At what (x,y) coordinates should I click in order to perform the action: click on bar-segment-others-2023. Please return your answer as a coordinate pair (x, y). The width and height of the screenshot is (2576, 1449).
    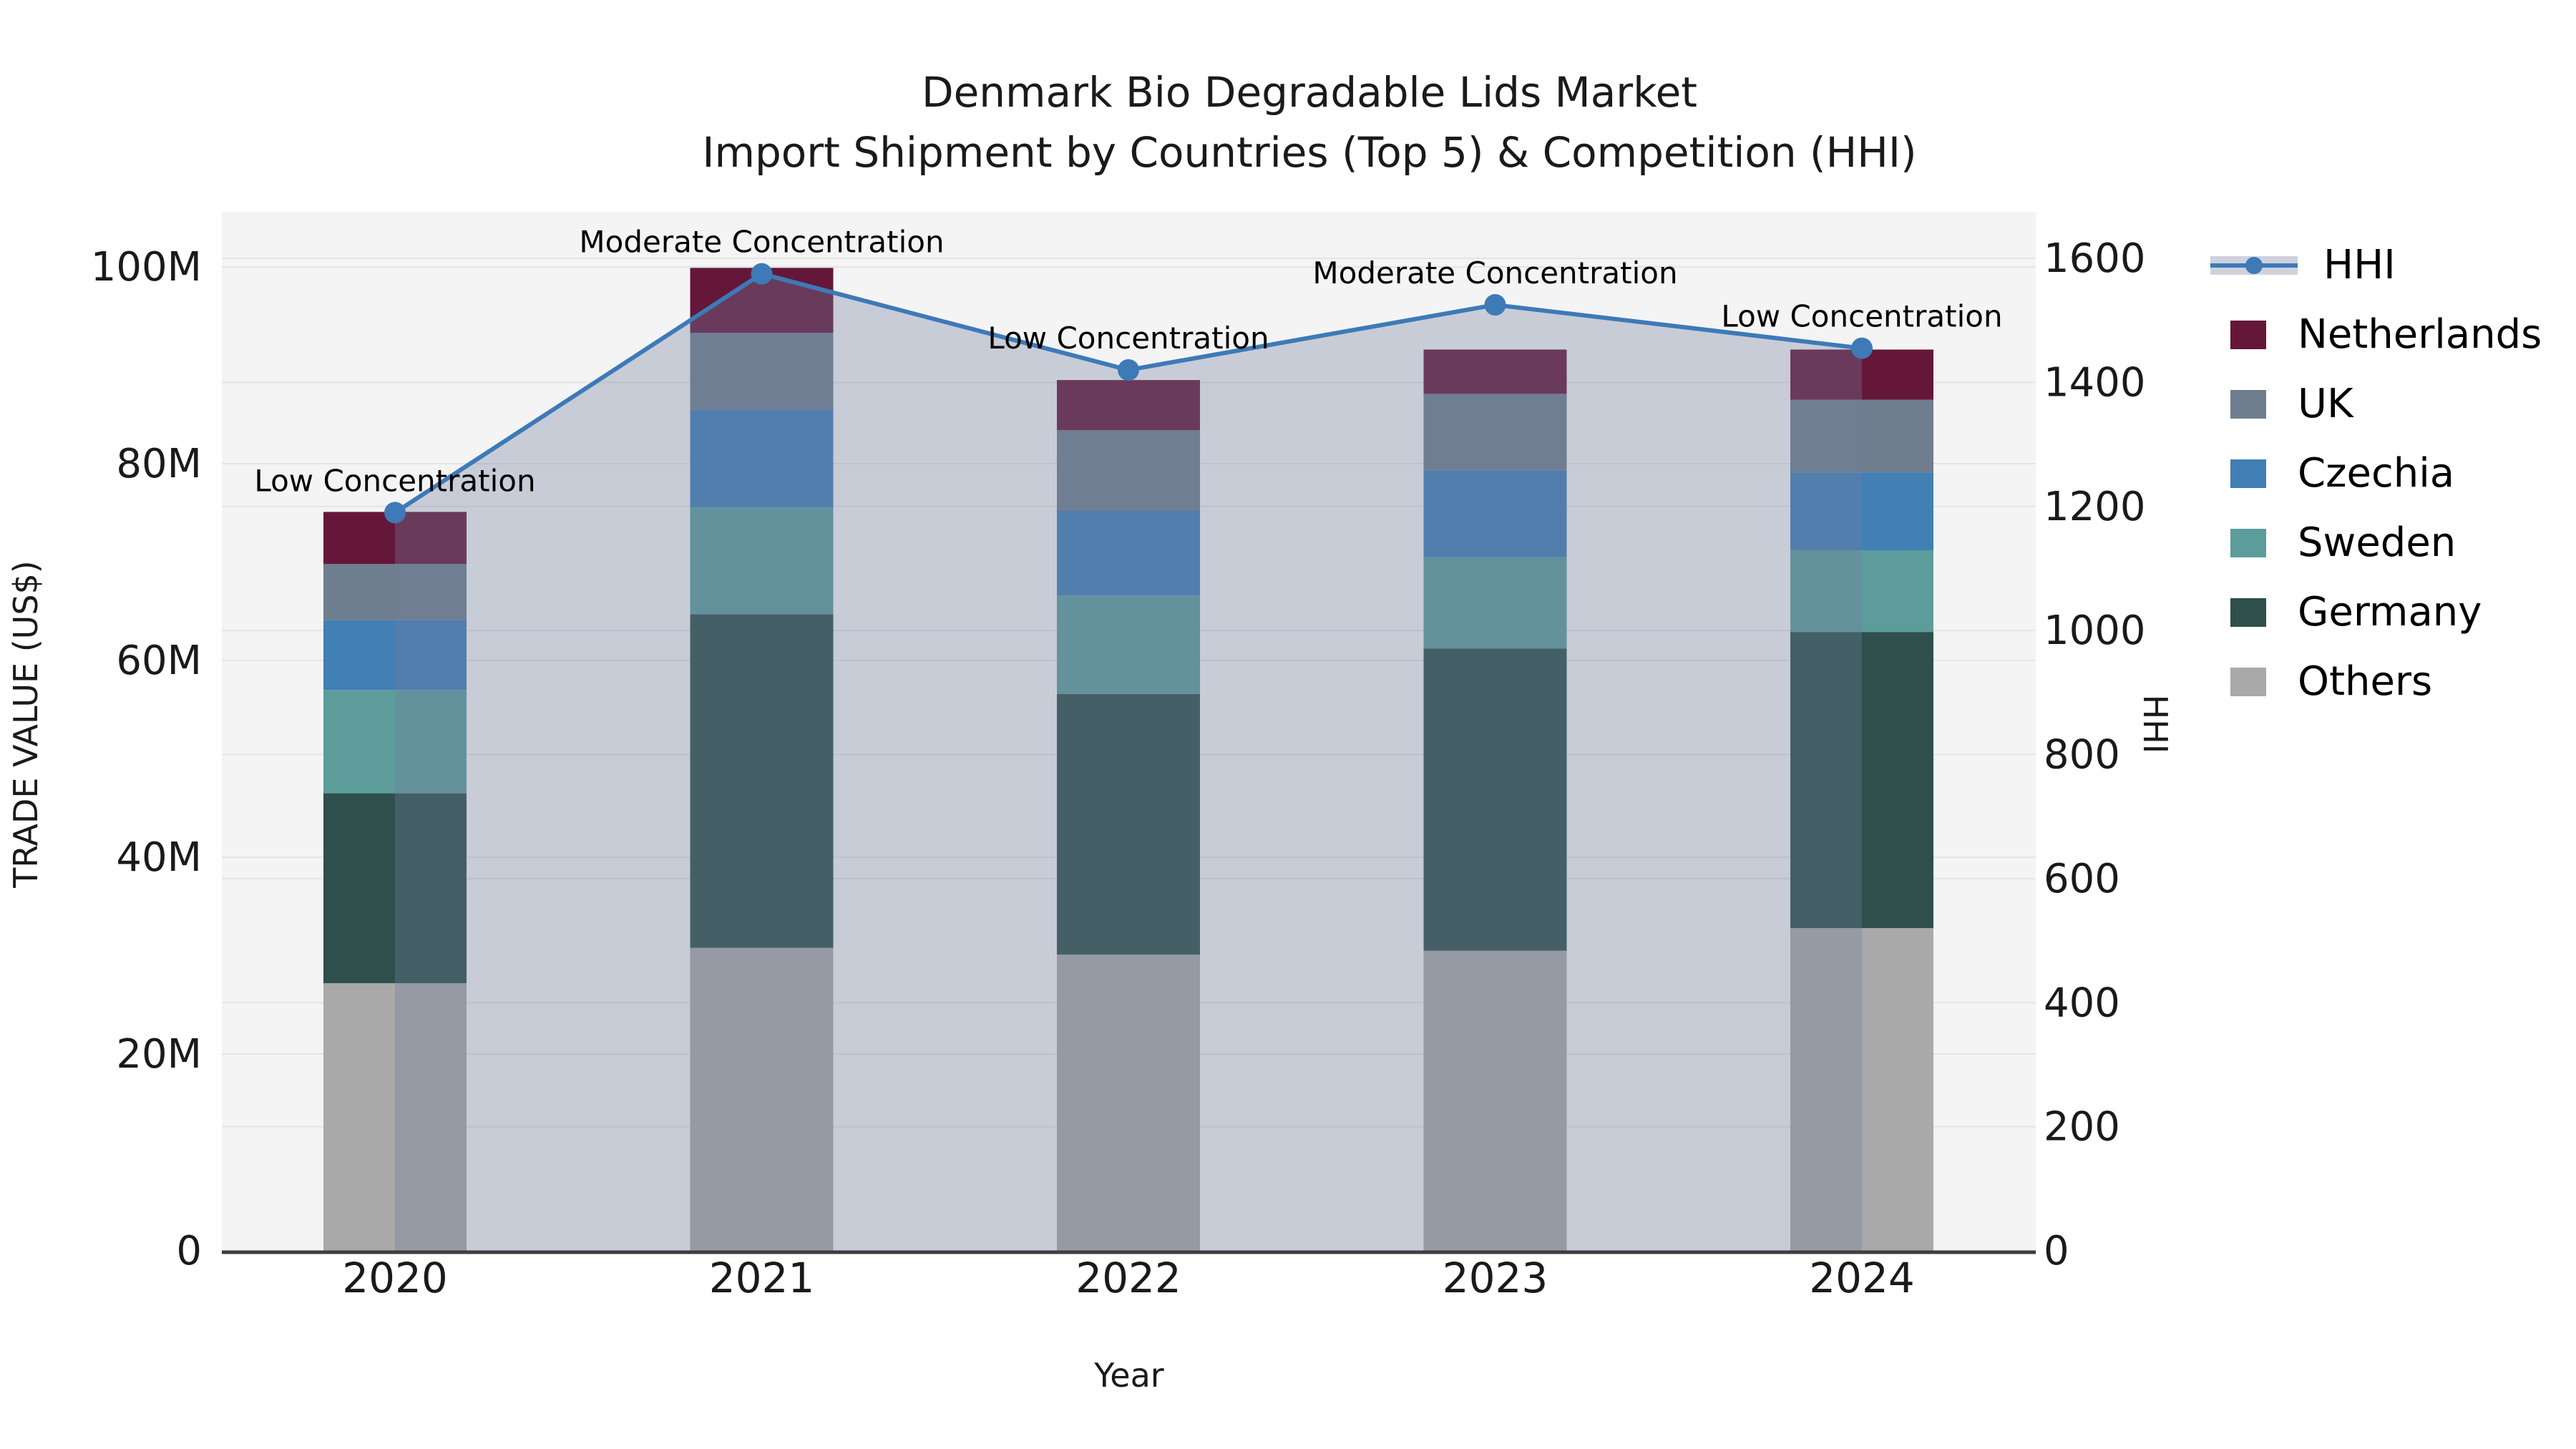
    Looking at the image, I should click on (1495, 1100).